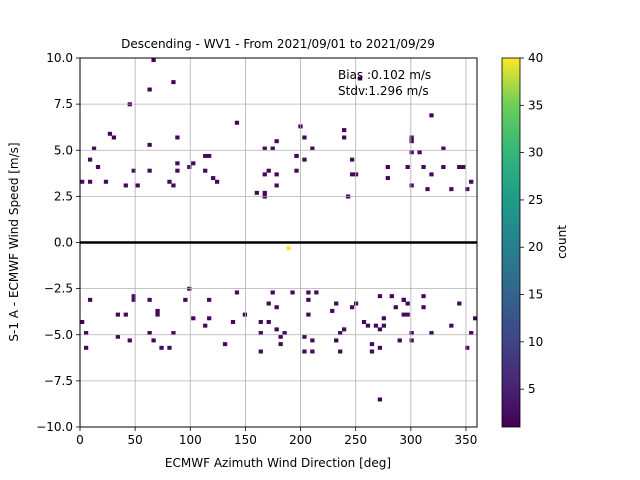  What do you see at coordinates (80, 440) in the screenshot?
I see `x-tick-label: 0` at bounding box center [80, 440].